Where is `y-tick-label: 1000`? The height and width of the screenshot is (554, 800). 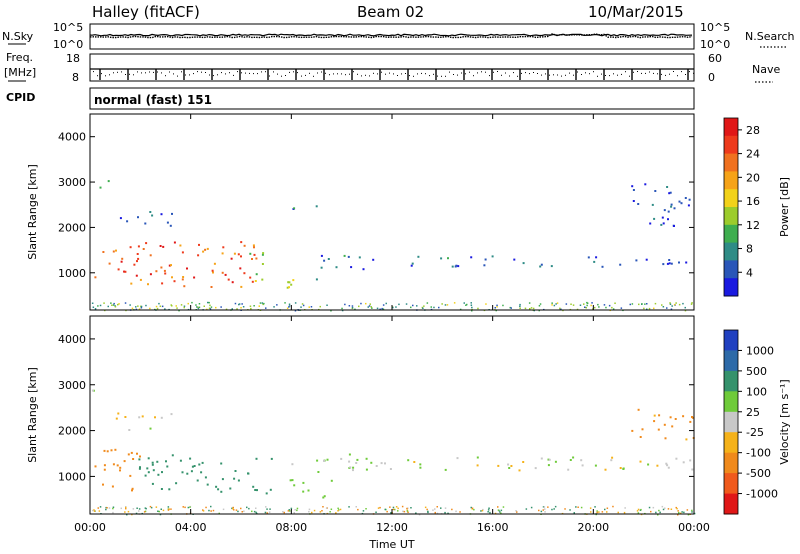 y-tick-label: 1000 is located at coordinates (72, 476).